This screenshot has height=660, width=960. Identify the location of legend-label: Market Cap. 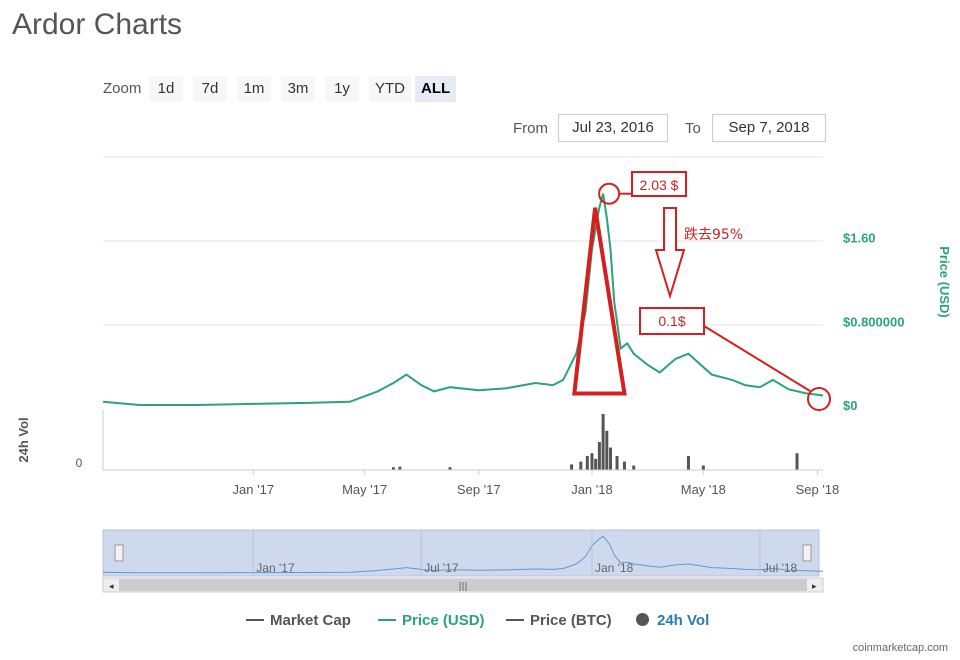
(310, 620).